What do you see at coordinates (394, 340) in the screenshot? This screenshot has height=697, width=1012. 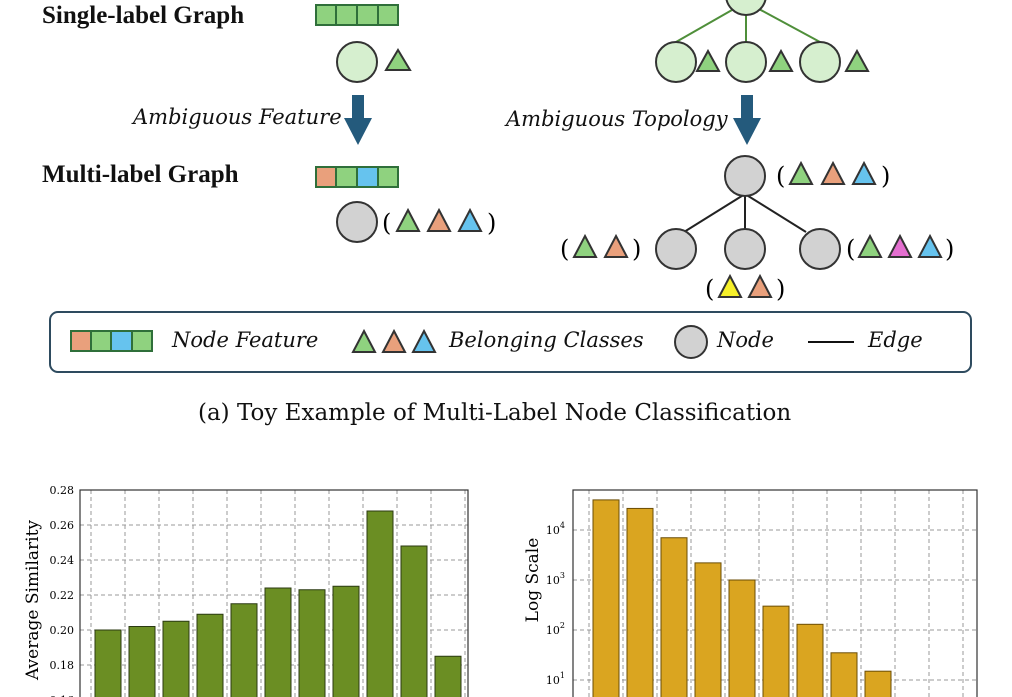 I see `legend-class-triangles` at bounding box center [394, 340].